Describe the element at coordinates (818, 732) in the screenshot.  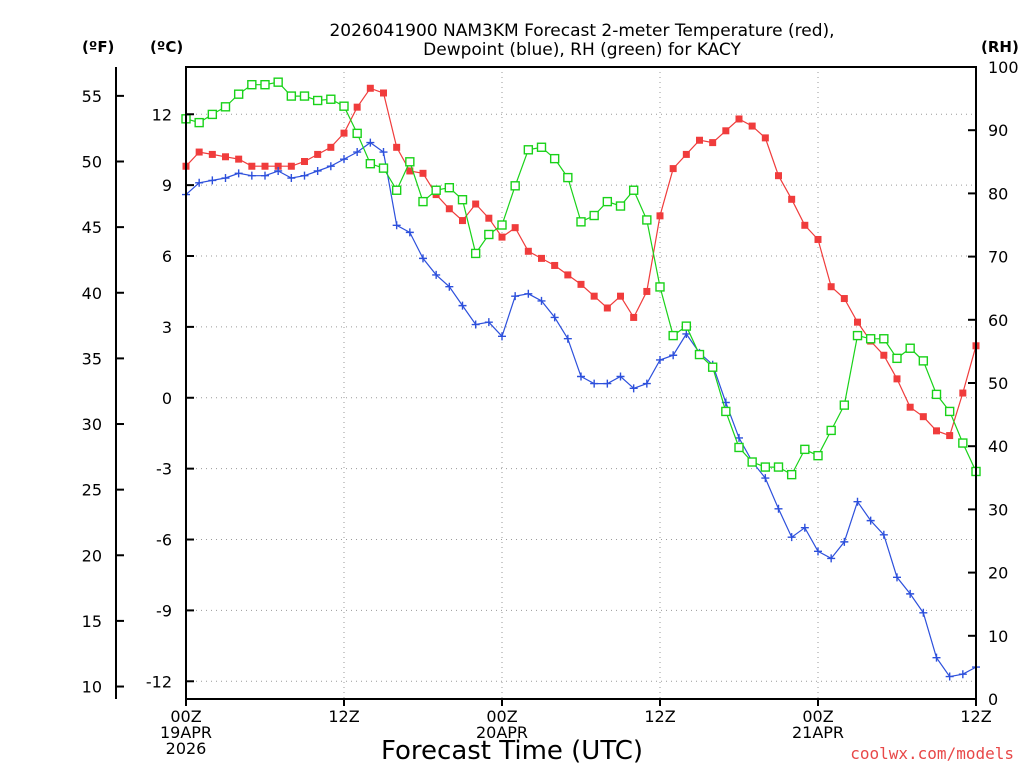
I see `time-tick-label-4-1: 21APR` at that location.